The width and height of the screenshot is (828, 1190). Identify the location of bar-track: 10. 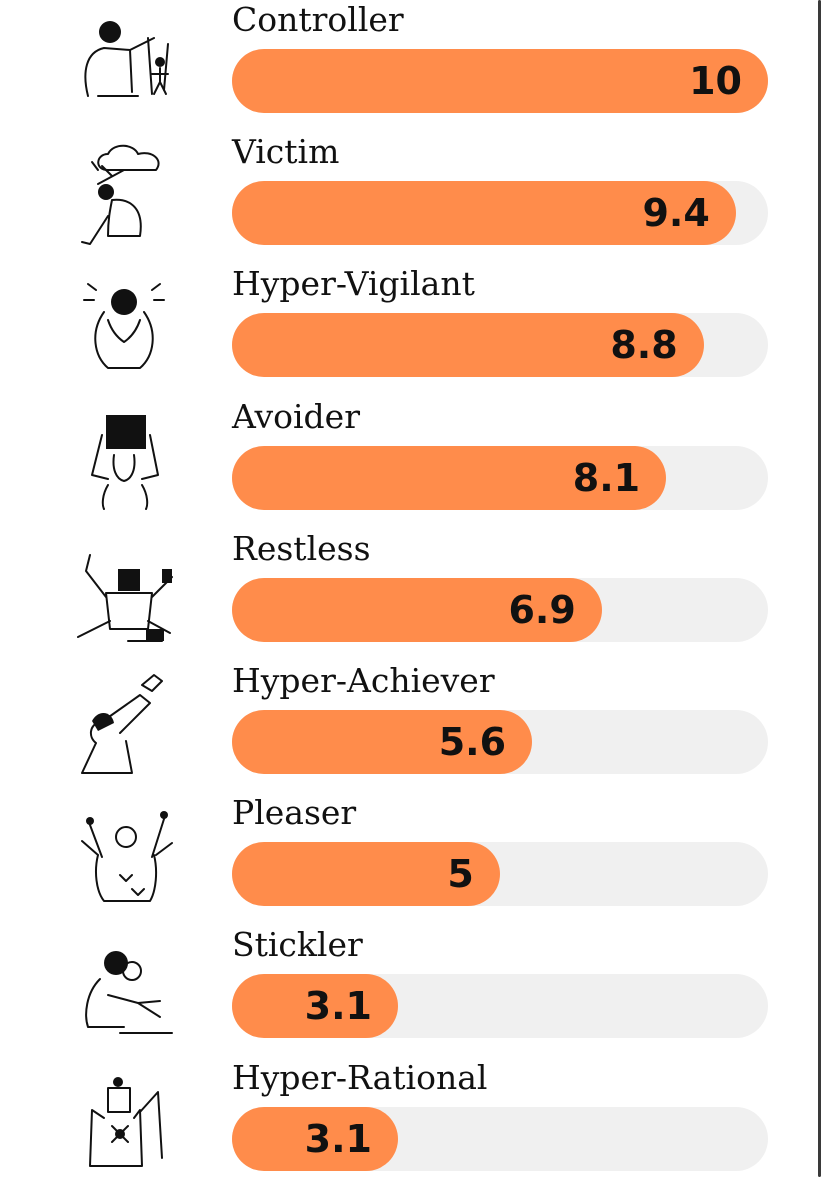
(500, 81).